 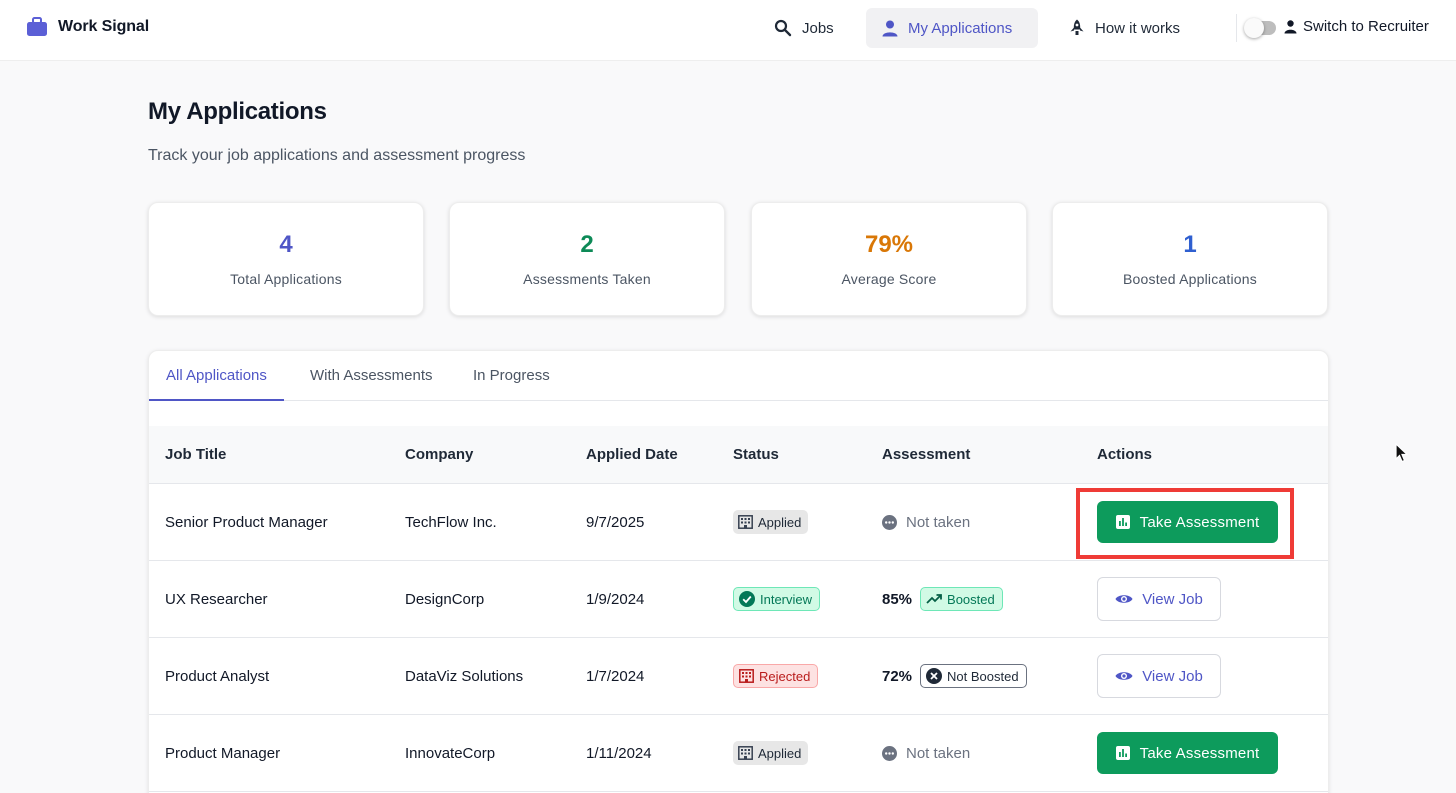 What do you see at coordinates (587, 259) in the screenshot?
I see `stat-card-assessments: 2 Assessments Taken` at bounding box center [587, 259].